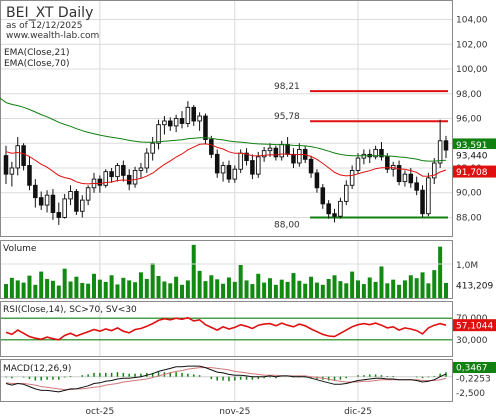 This screenshot has height=420, width=496. What do you see at coordinates (226, 132) in the screenshot?
I see `ema70-line` at bounding box center [226, 132].